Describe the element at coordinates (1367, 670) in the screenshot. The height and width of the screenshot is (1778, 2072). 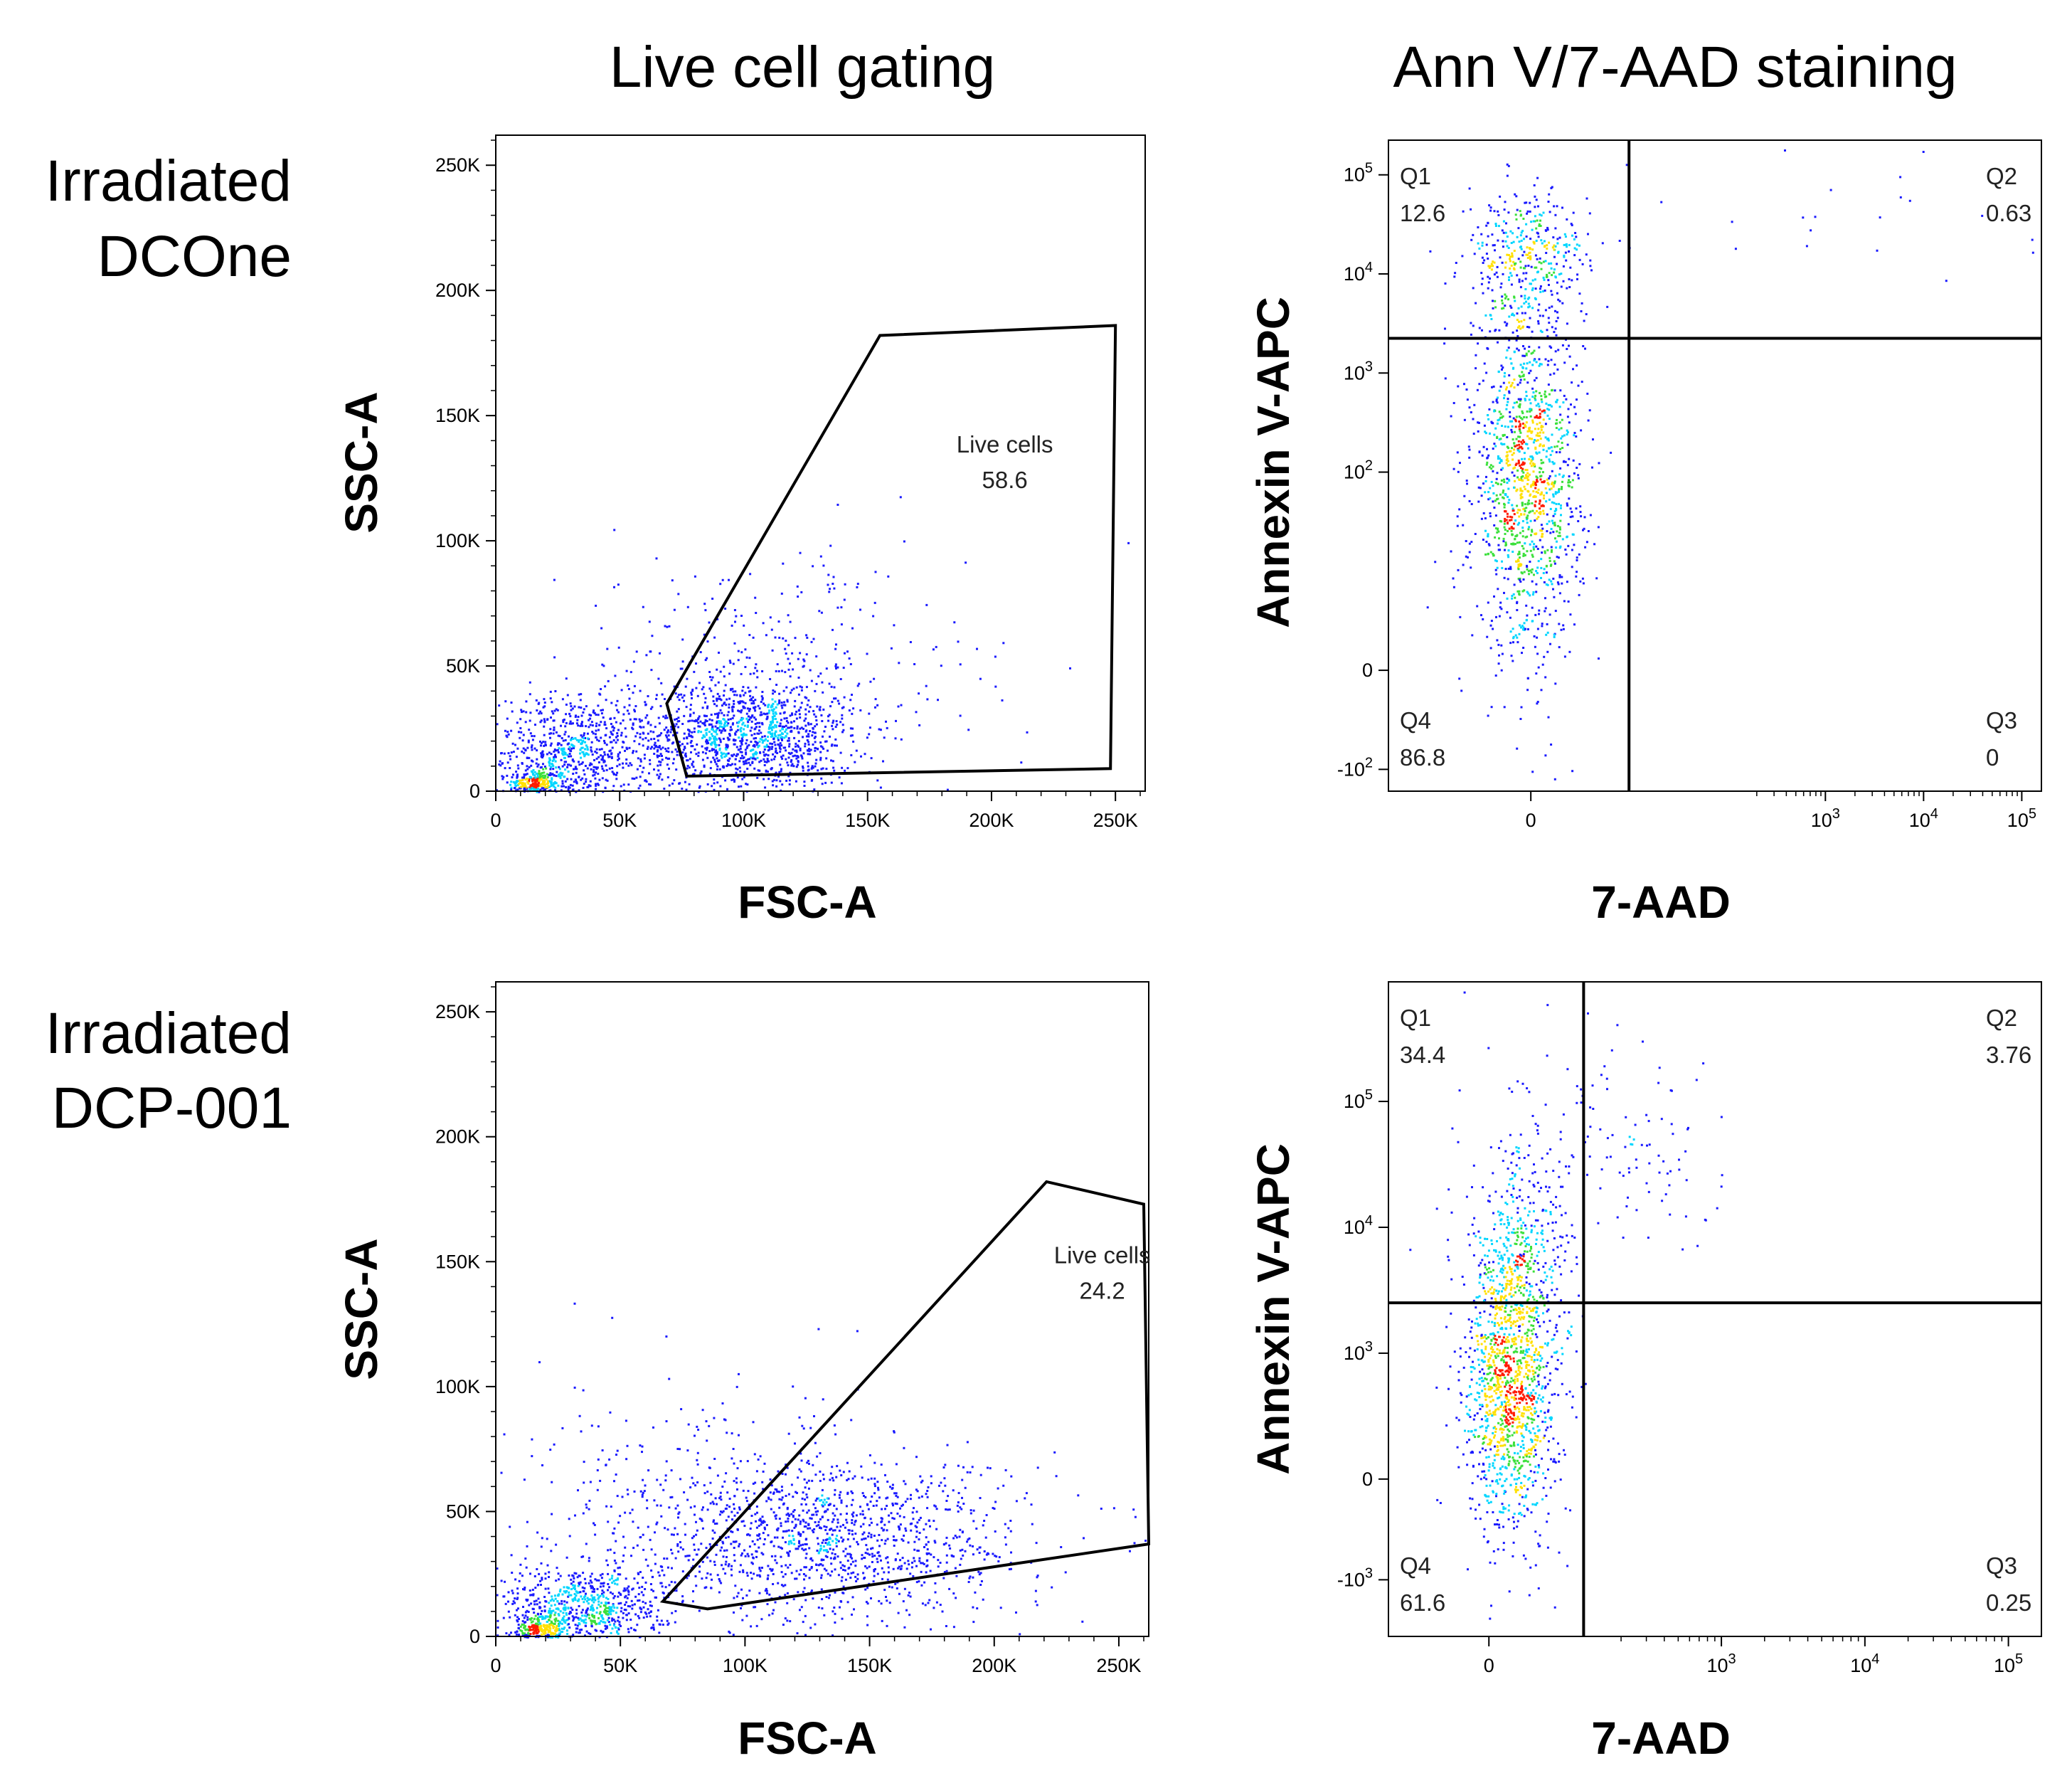
I see `y-tick-label: 0` at that location.